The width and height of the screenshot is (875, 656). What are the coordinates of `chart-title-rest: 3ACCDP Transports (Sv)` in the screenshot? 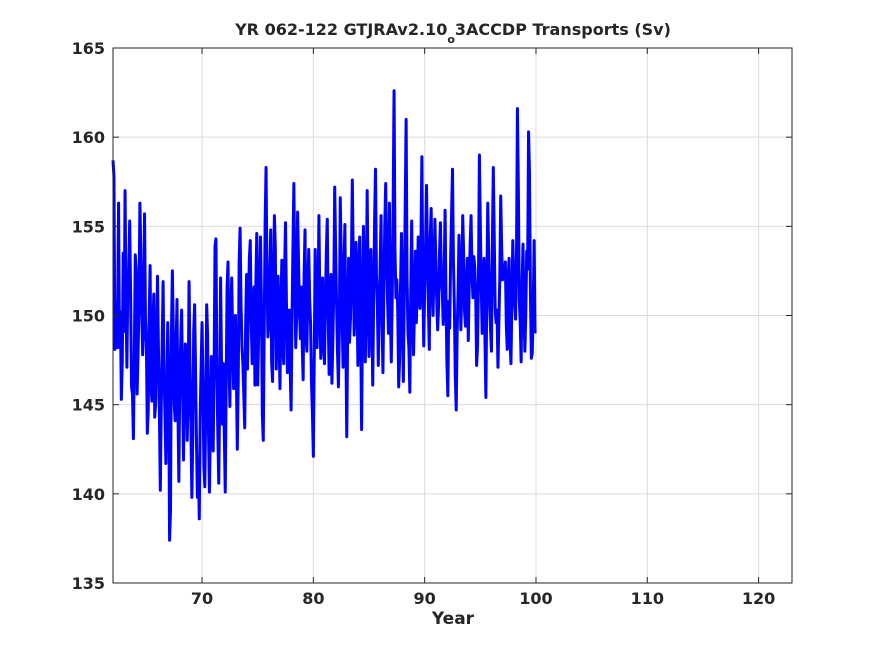 It's located at (563, 29).